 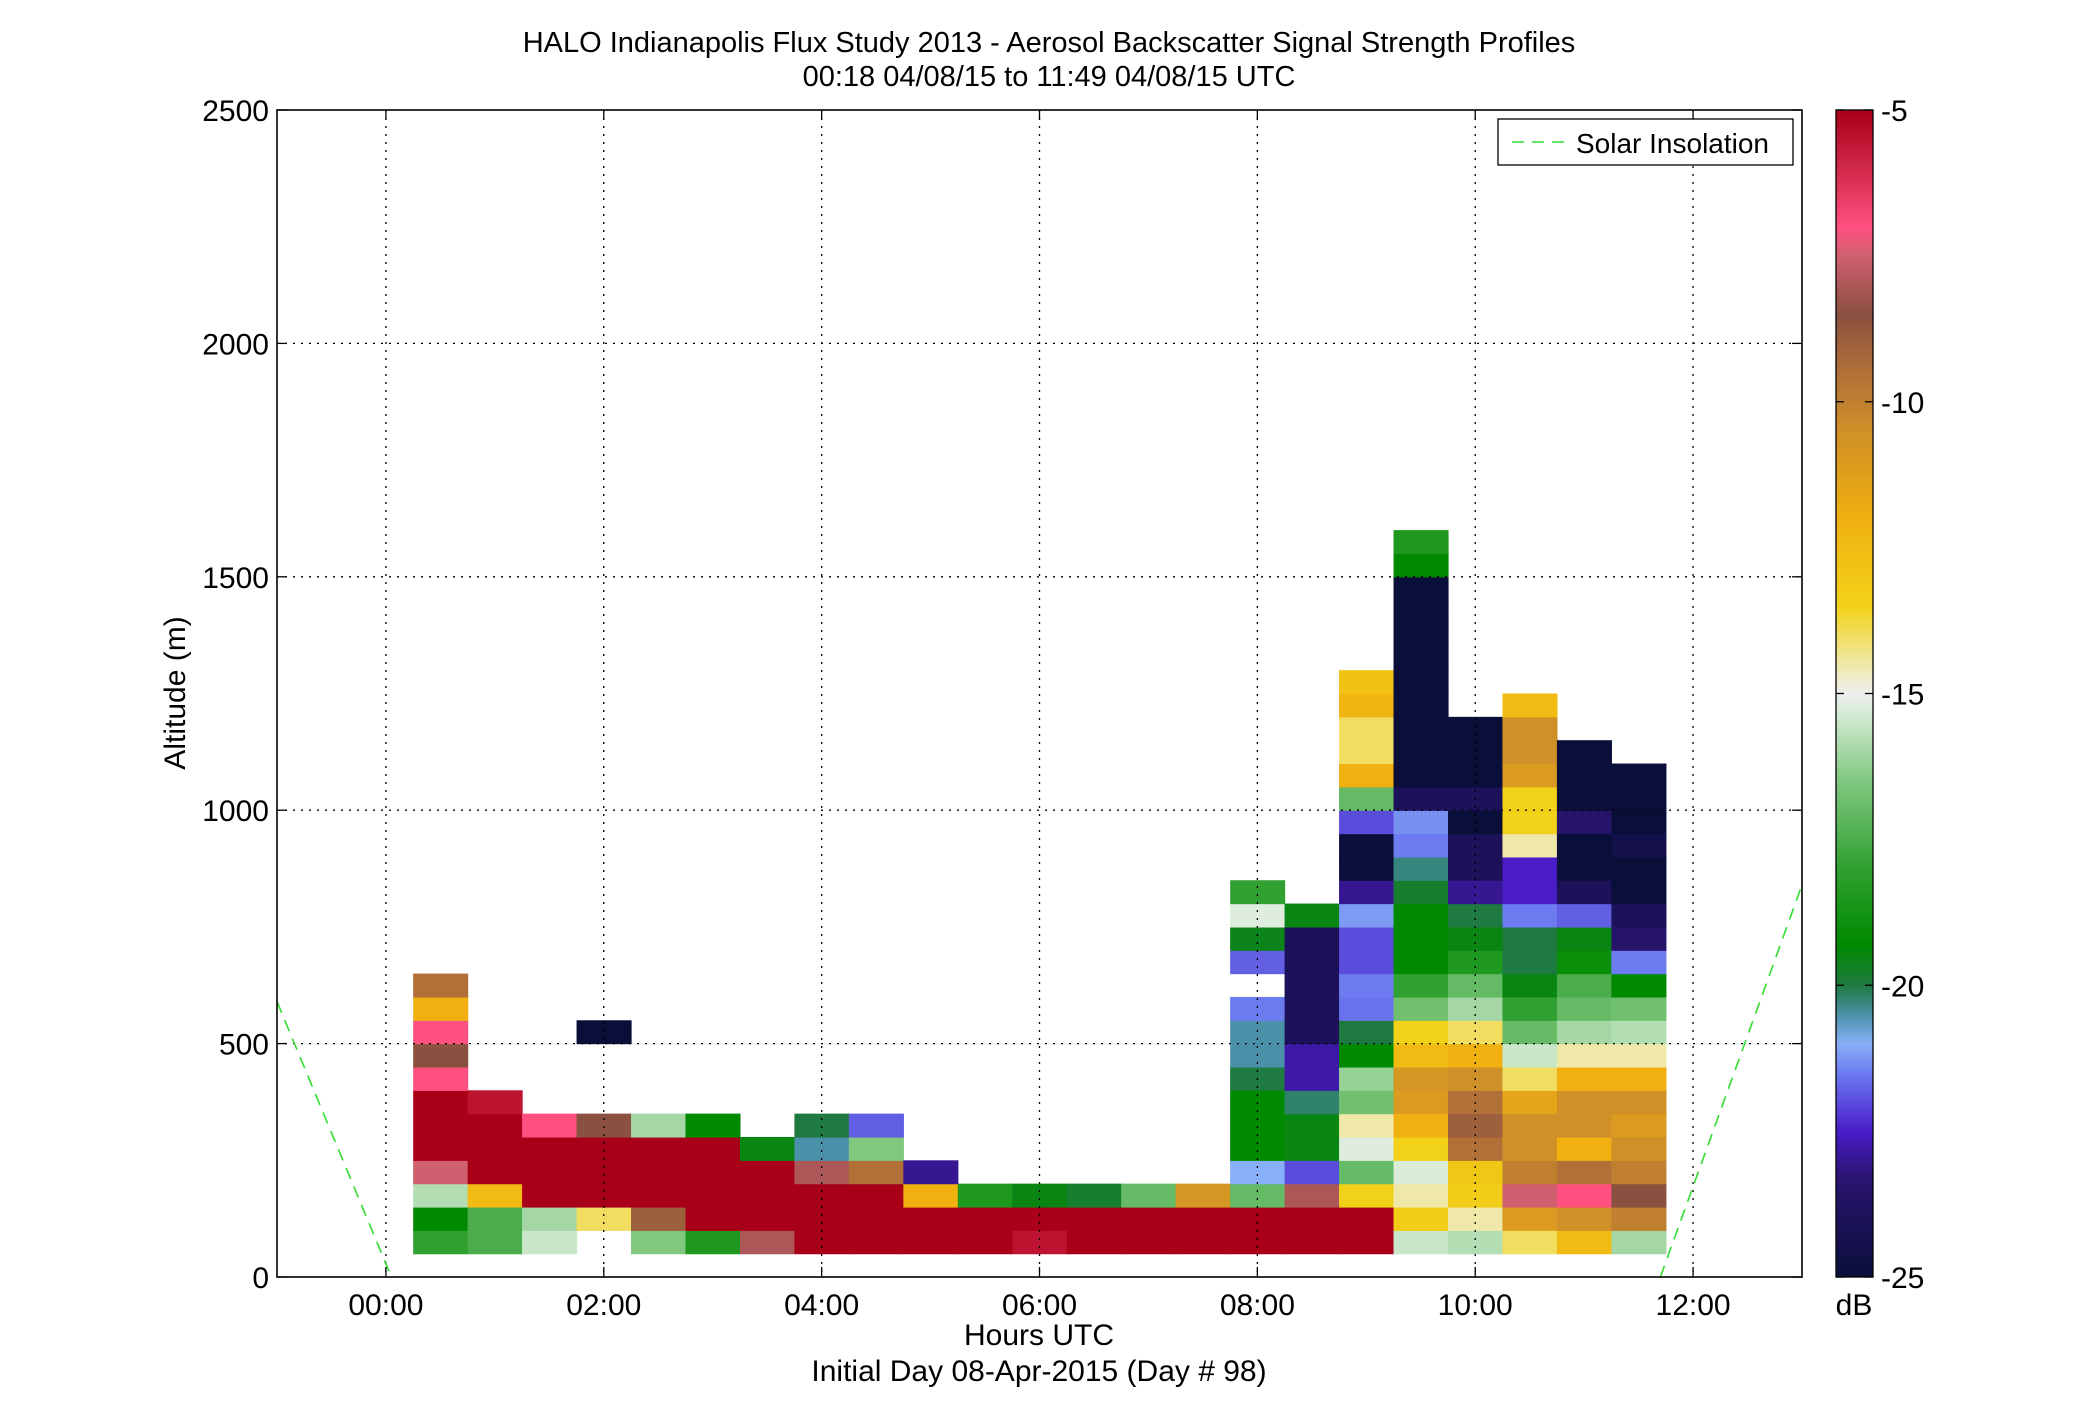 What do you see at coordinates (1902, 695) in the screenshot?
I see `colorbar-tick-label: -15` at bounding box center [1902, 695].